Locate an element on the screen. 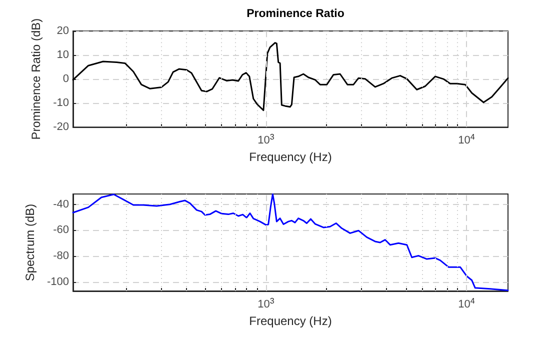 The width and height of the screenshot is (560, 337). y-tick-label: 0 is located at coordinates (65, 79).